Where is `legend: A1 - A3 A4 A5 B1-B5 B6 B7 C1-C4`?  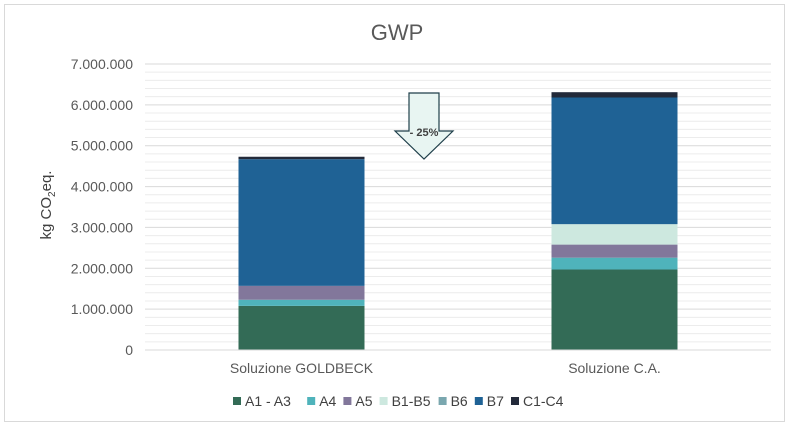
legend: A1 - A3 A4 A5 B1-B5 B6 B7 C1-C4 is located at coordinates (398, 401).